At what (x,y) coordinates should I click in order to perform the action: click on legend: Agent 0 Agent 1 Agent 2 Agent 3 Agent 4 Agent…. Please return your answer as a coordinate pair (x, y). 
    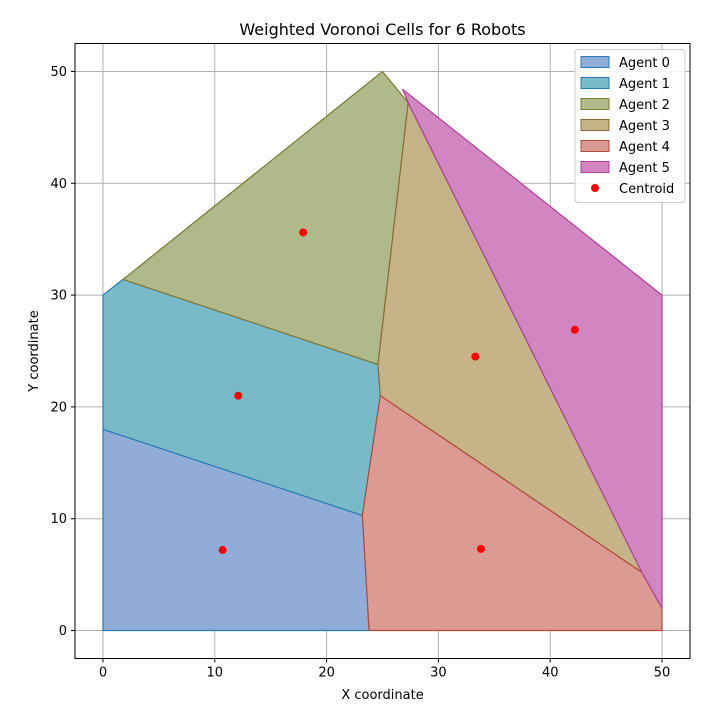
    Looking at the image, I should click on (630, 126).